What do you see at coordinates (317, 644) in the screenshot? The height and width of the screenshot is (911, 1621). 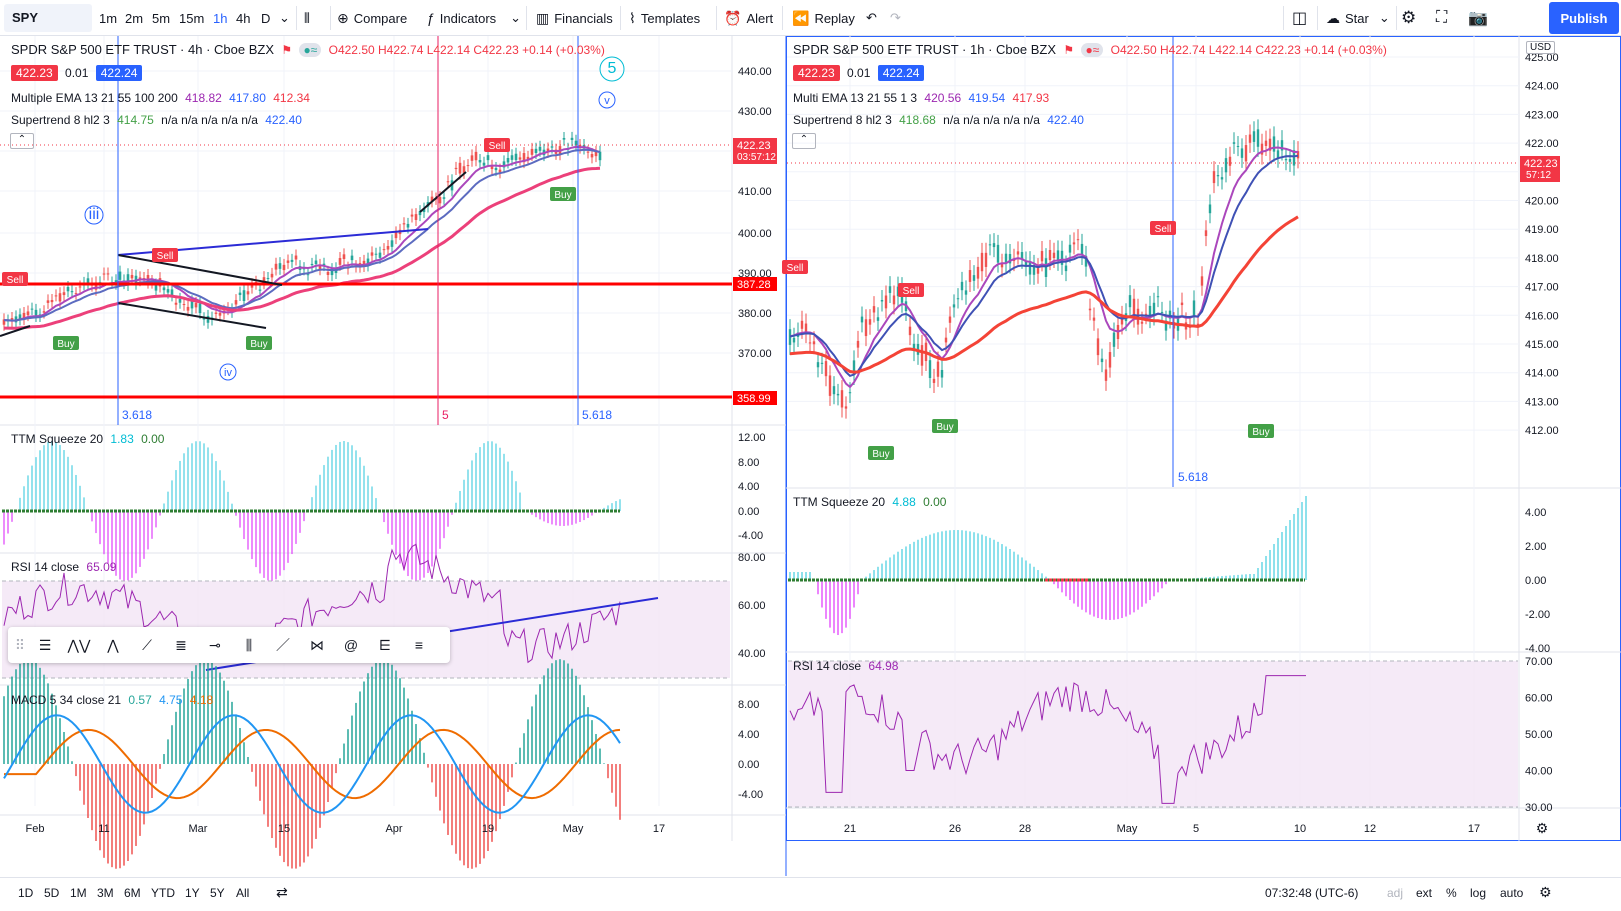 I see `pattern-icon: ⋈` at bounding box center [317, 644].